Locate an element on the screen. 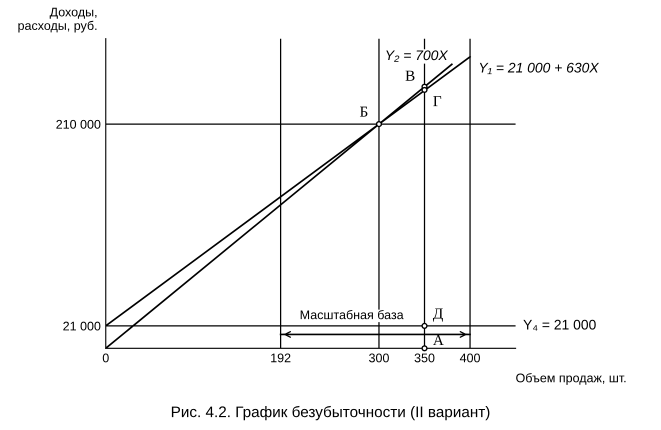 This screenshot has width=661, height=430. x-axis-title: Объем продаж, шт. is located at coordinates (571, 379).